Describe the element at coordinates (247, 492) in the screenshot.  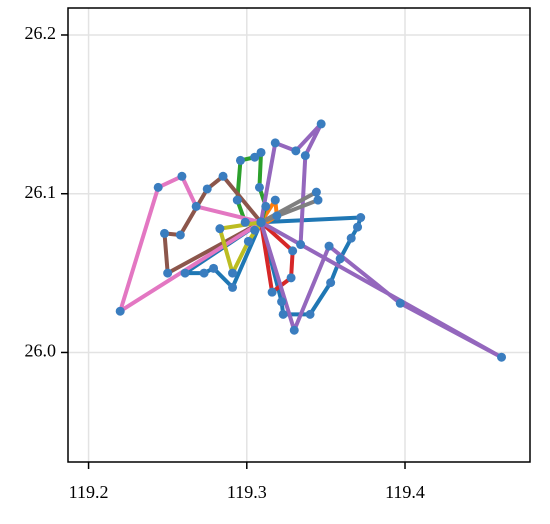
I see `x-tick-label: 119.3` at that location.